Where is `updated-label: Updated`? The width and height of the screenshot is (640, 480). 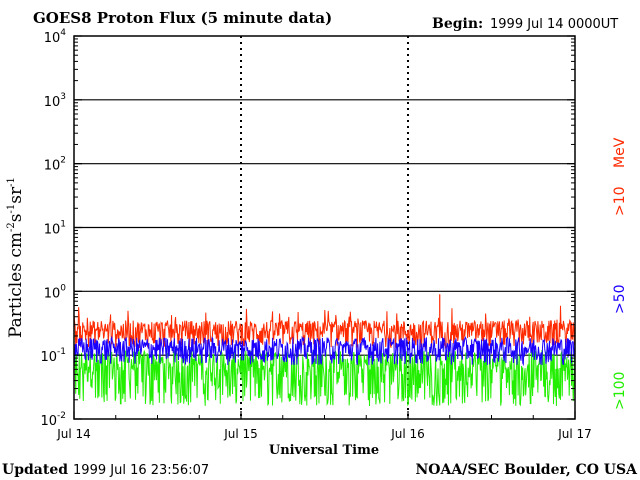
updated-label: Updated is located at coordinates (35, 470).